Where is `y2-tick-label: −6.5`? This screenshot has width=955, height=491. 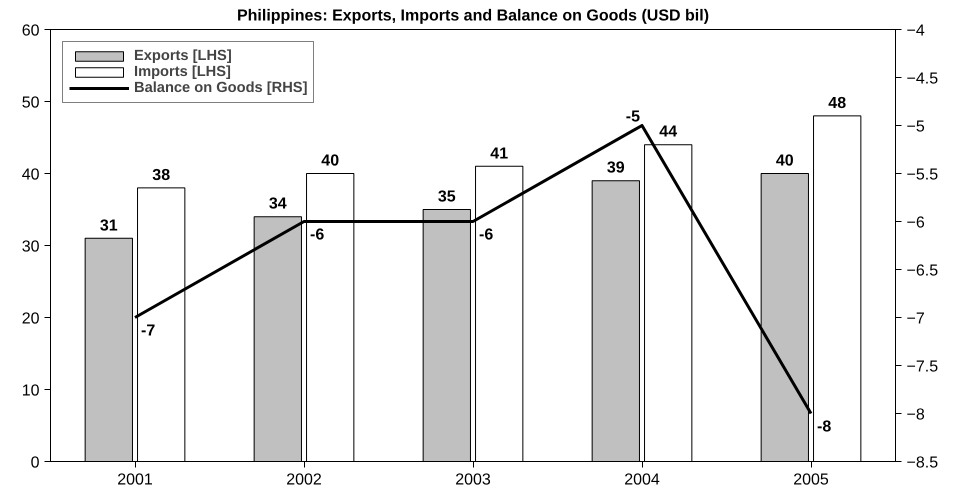
y2-tick-label: −6.5 is located at coordinates (922, 271).